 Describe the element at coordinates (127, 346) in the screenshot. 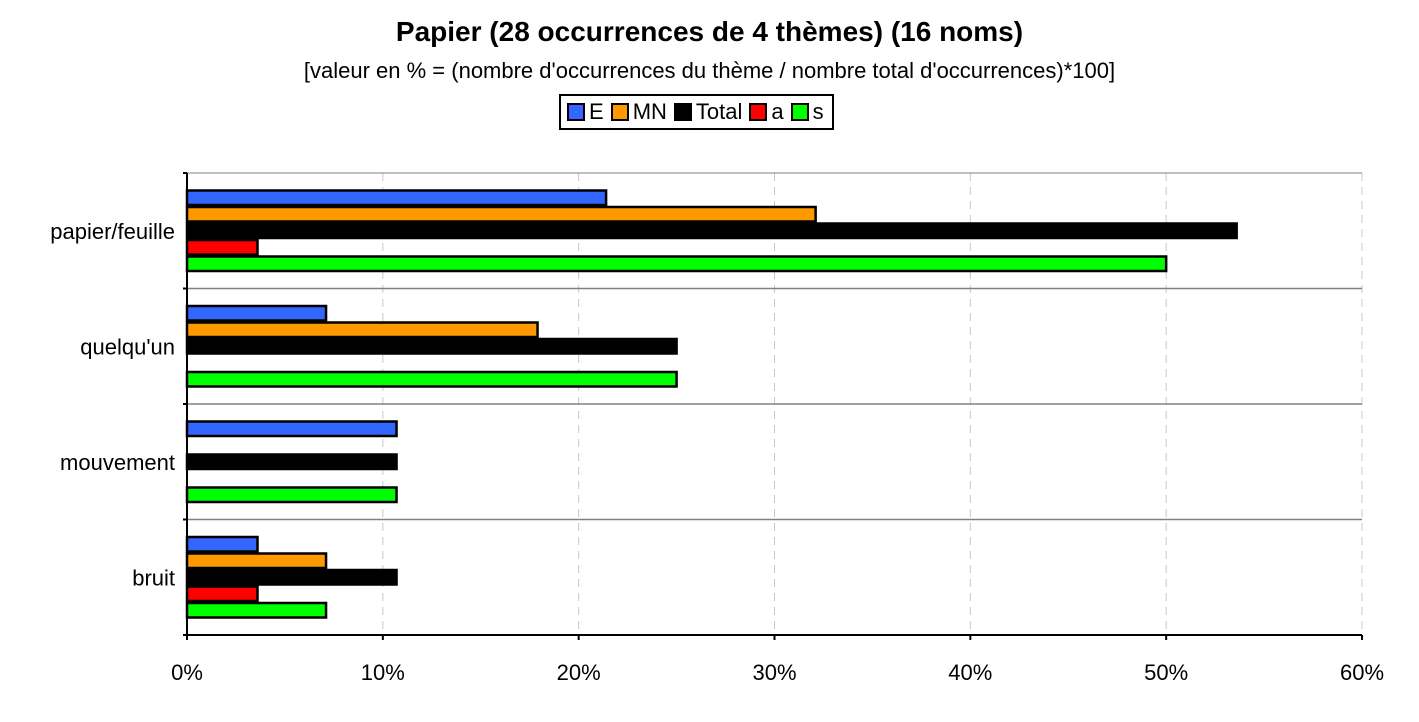

I see `category-label: quelqu'un` at that location.